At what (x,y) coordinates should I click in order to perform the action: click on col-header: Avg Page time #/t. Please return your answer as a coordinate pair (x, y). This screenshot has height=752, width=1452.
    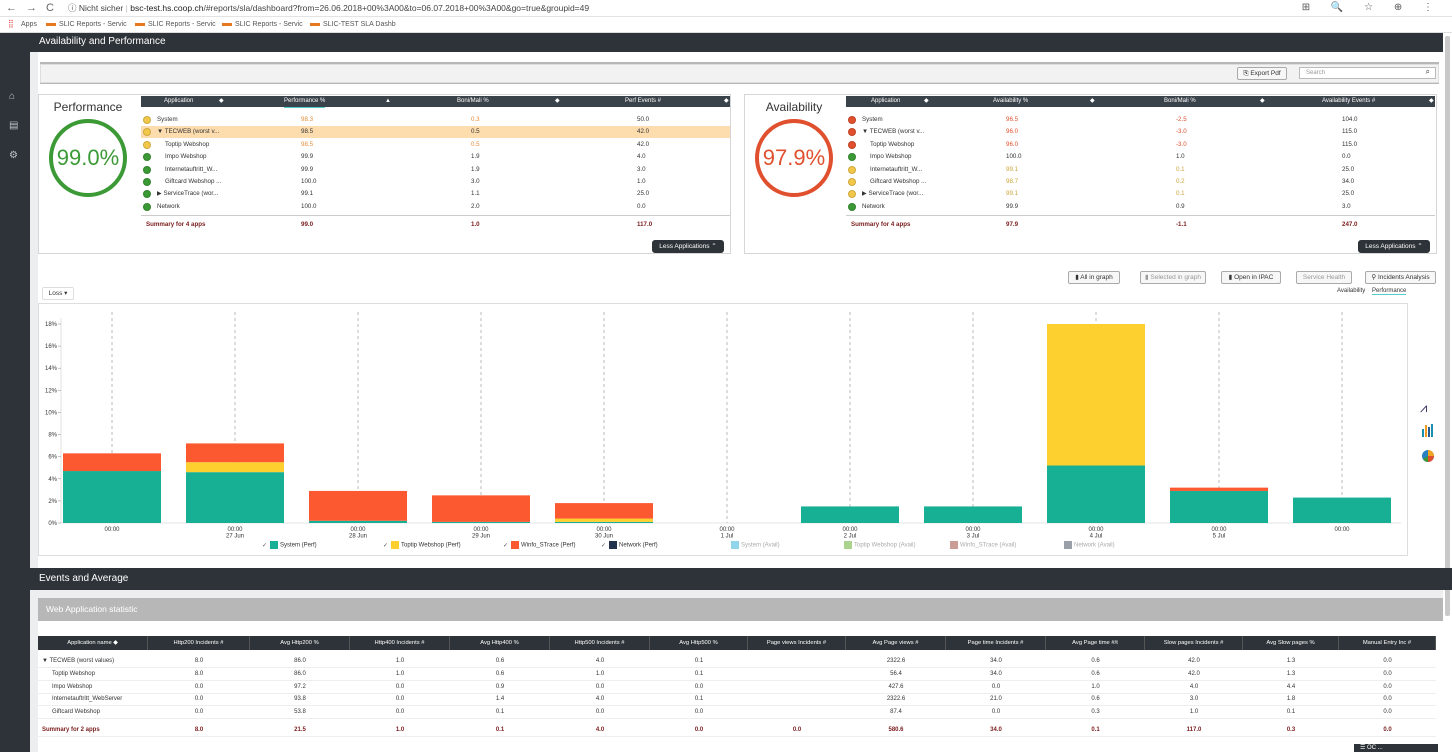
    Looking at the image, I should click on (1095, 643).